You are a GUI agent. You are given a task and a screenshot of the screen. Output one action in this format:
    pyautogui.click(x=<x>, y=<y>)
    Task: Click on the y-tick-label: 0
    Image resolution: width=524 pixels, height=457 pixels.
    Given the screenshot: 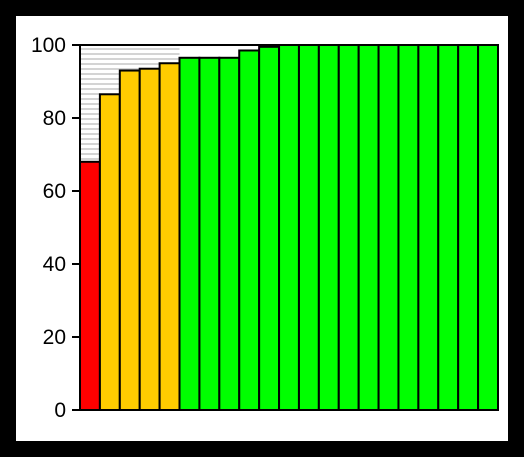 What is the action you would take?
    pyautogui.click(x=60, y=410)
    